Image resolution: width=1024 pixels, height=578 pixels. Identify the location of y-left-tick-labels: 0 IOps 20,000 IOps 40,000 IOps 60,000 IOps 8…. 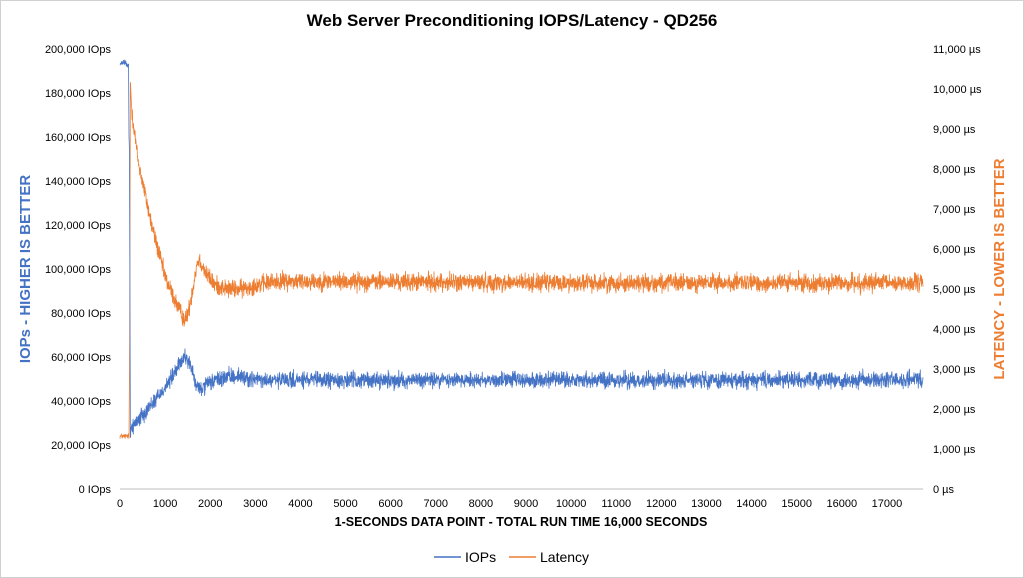
(78, 270).